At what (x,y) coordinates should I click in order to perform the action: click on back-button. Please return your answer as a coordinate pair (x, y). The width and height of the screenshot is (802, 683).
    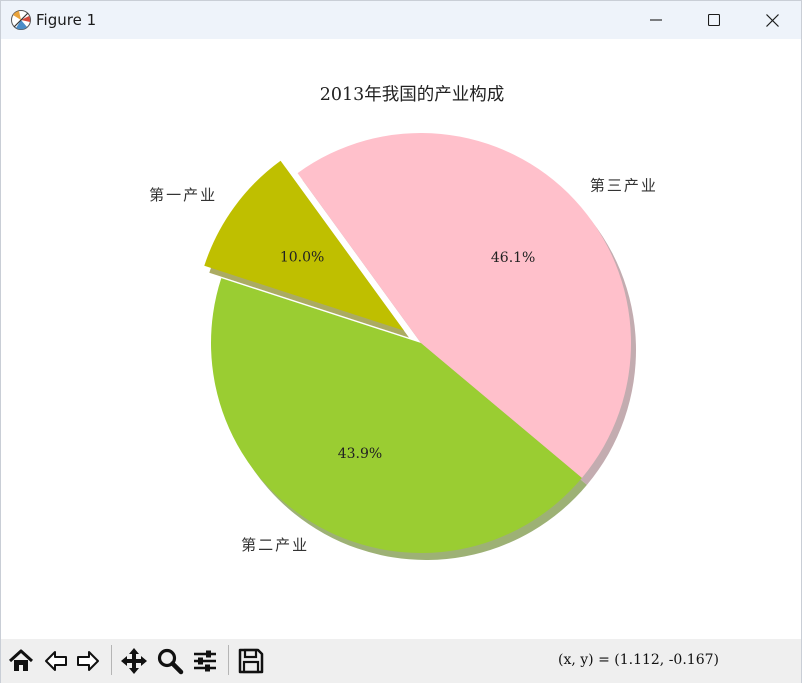
    Looking at the image, I should click on (56, 661).